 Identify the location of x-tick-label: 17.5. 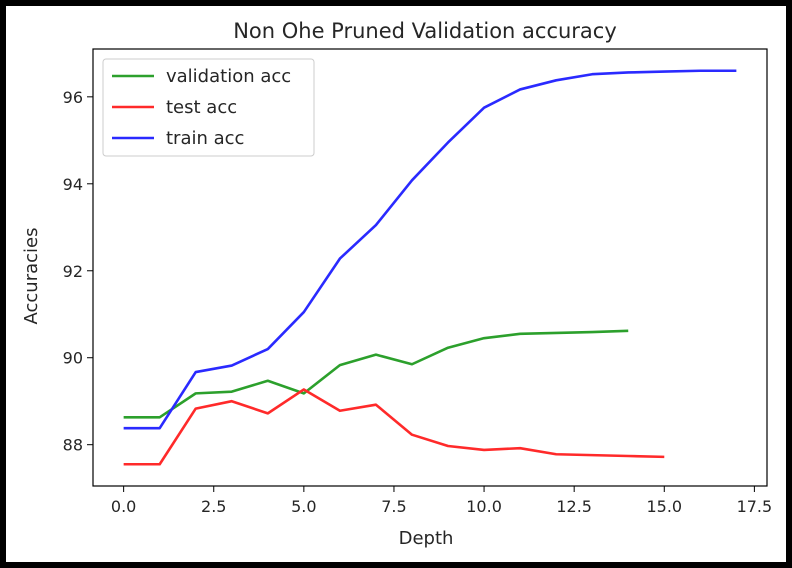
(755, 506).